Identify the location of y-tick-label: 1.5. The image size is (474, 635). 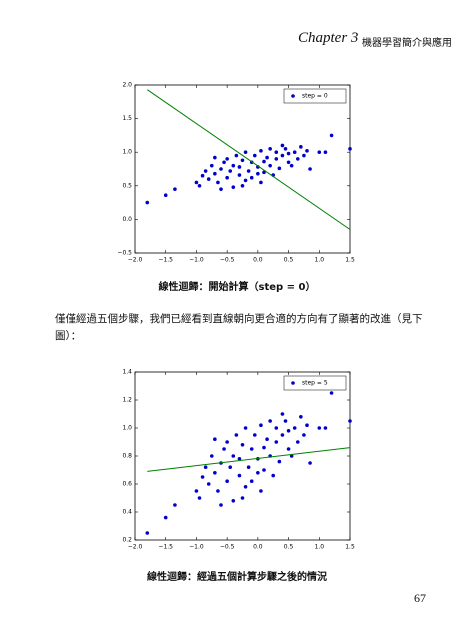
(127, 118).